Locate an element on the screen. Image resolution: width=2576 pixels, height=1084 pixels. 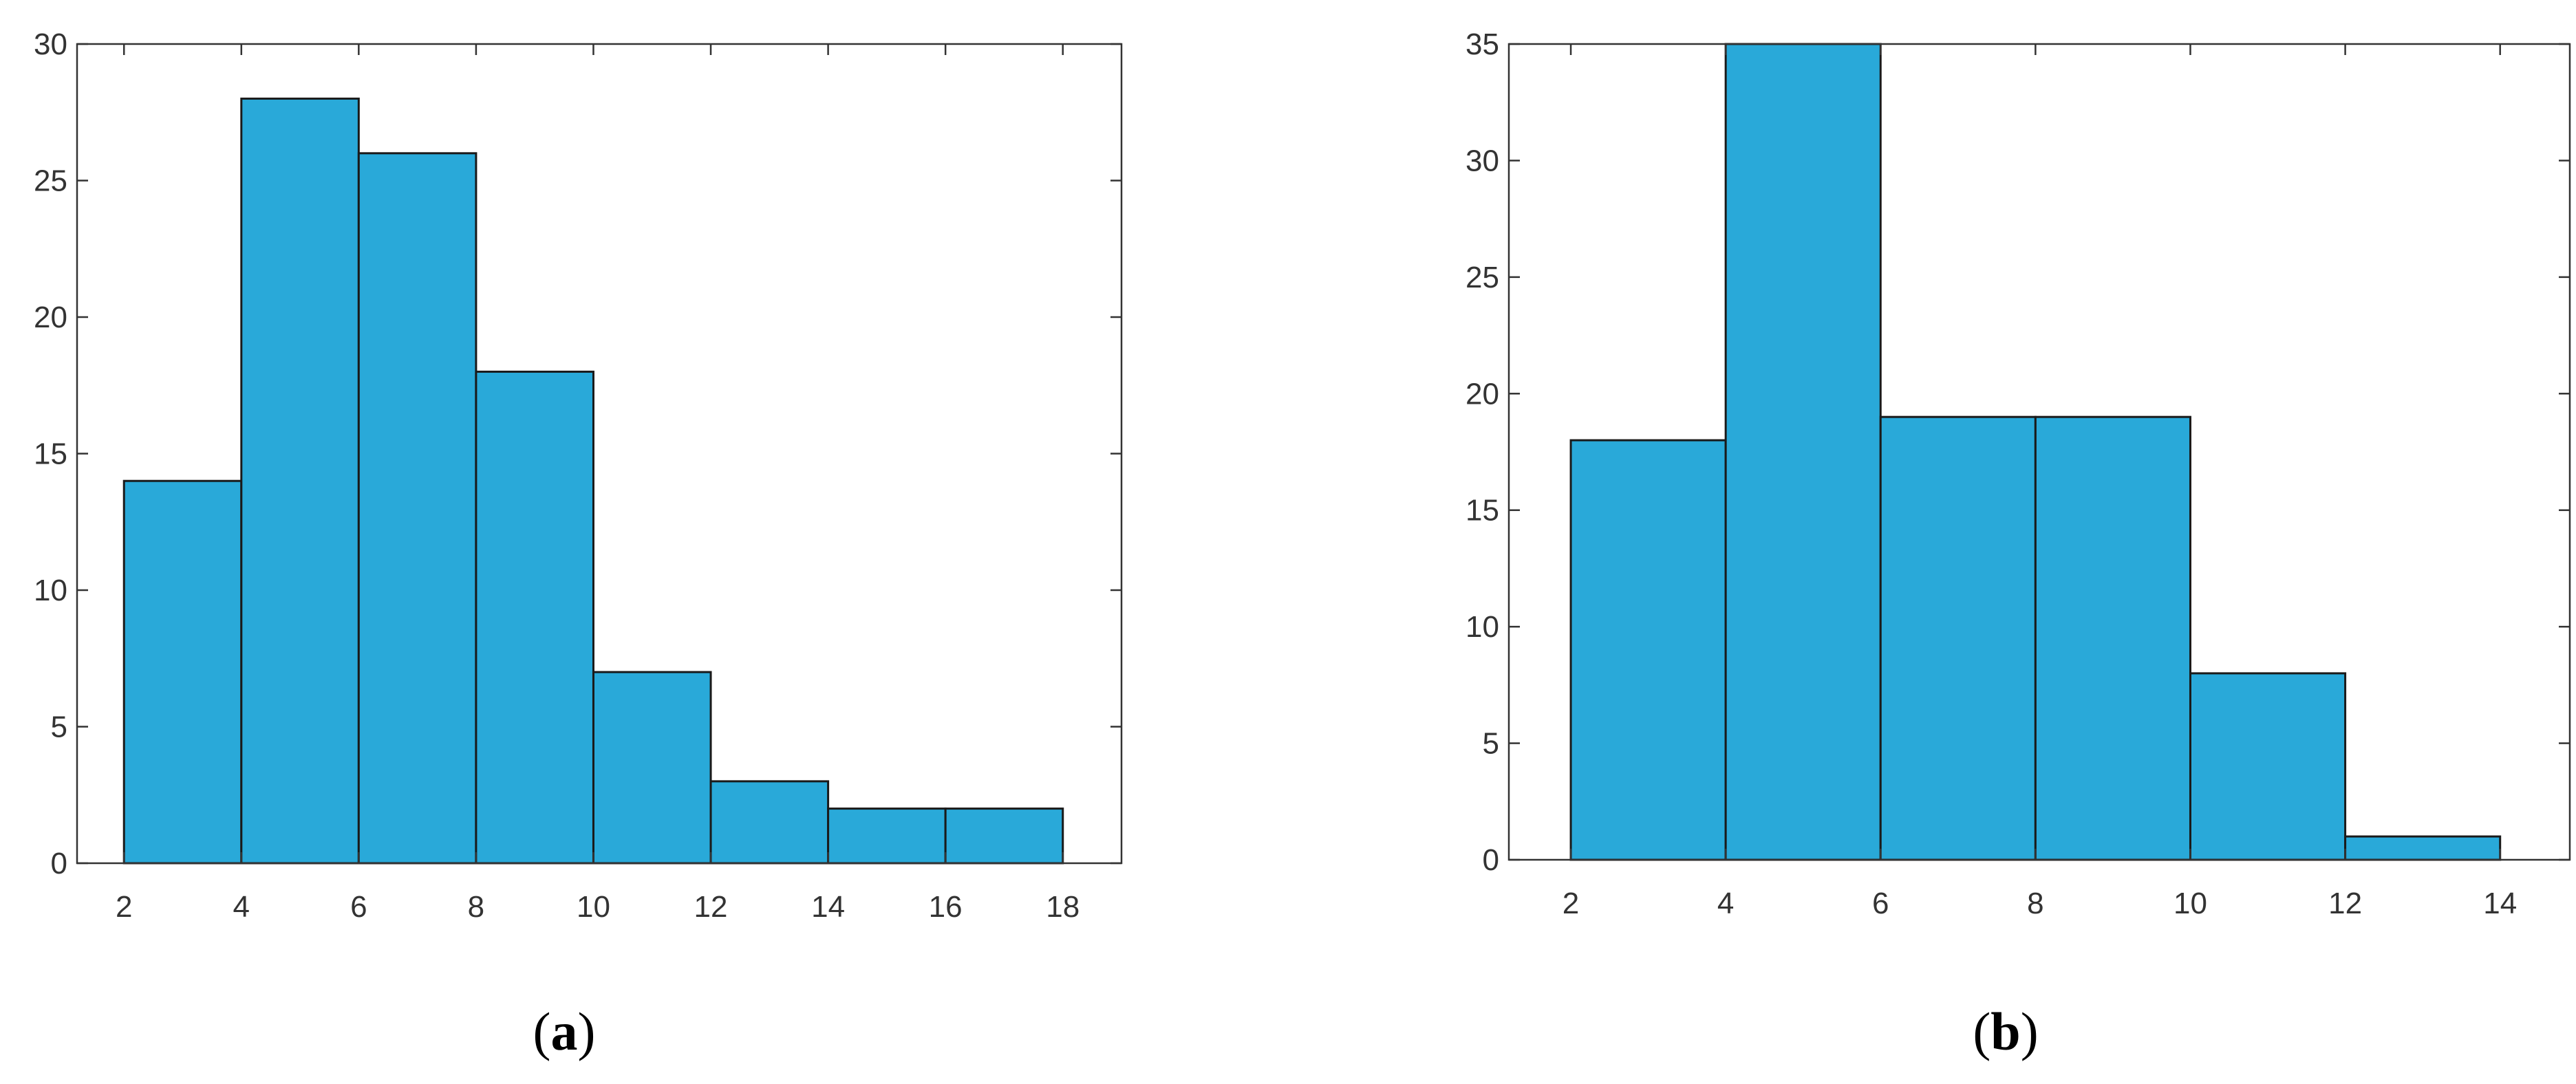
y-tick-label-a-5: 25 is located at coordinates (51, 181).